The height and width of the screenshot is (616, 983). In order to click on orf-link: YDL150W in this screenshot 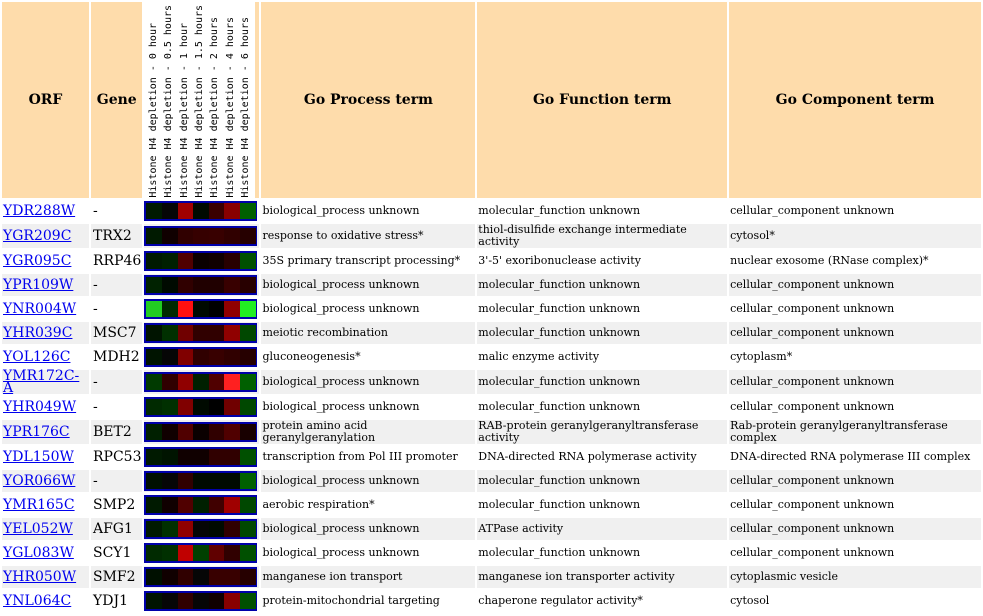, I will do `click(38, 457)`.